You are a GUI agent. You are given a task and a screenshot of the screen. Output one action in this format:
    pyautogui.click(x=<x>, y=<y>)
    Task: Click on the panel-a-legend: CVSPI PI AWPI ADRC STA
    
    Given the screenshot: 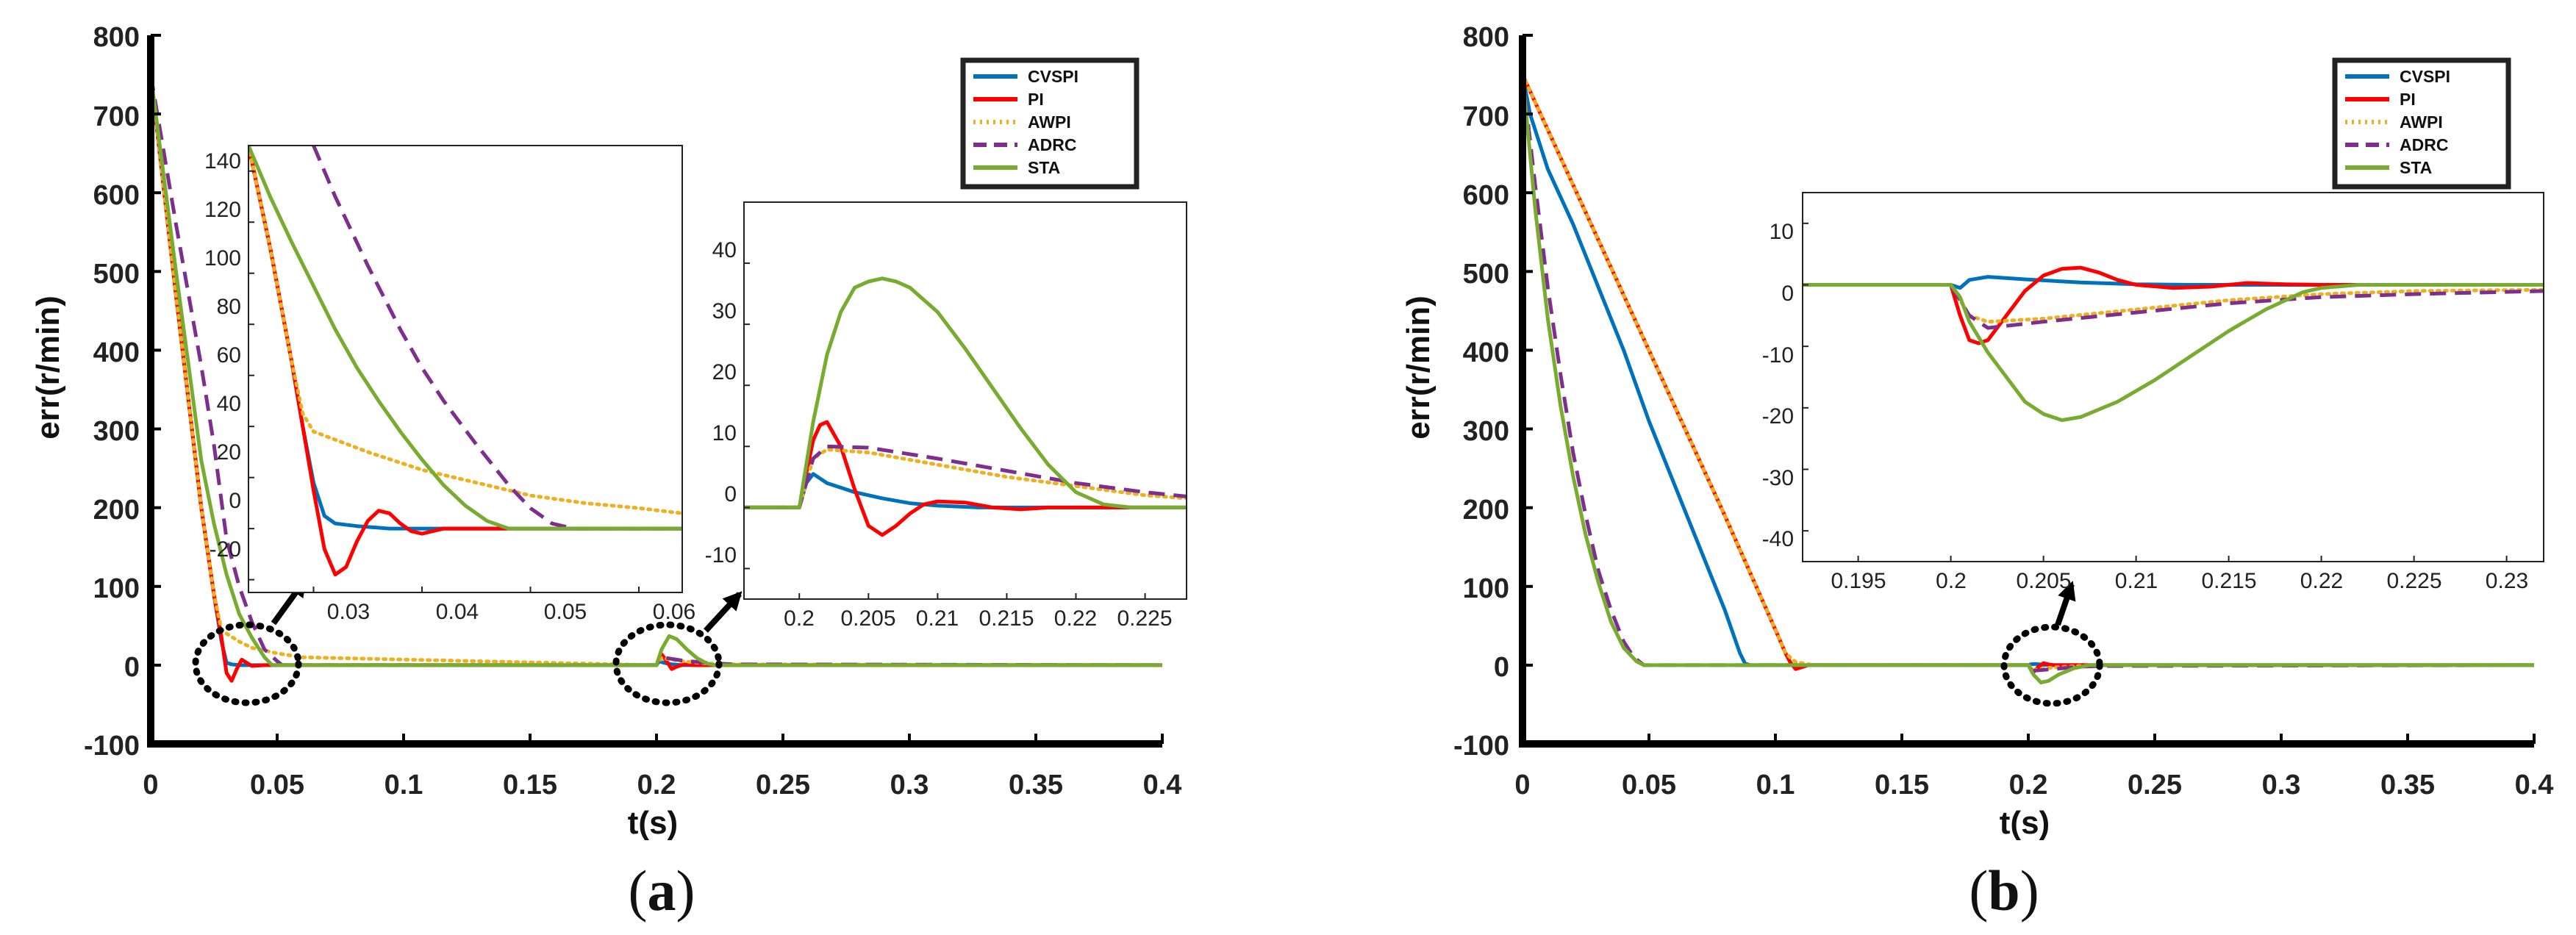 What is the action you would take?
    pyautogui.click(x=1049, y=123)
    